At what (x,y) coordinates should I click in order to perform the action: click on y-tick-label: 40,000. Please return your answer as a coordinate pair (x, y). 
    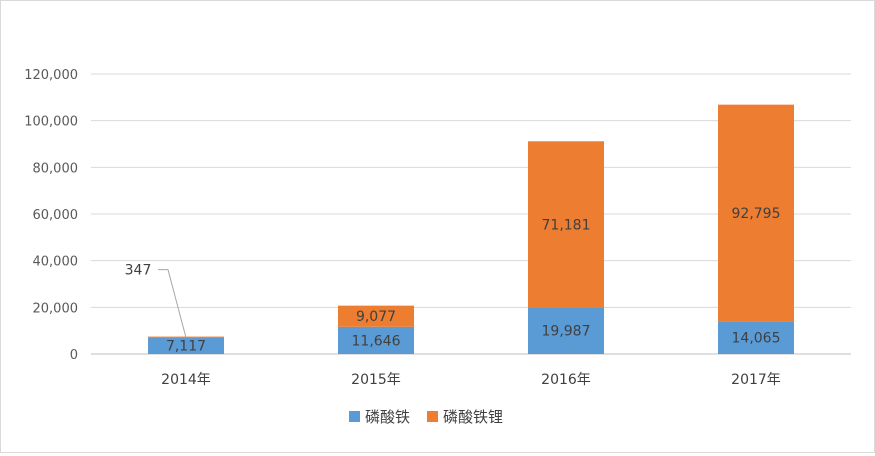
    Looking at the image, I should click on (56, 262).